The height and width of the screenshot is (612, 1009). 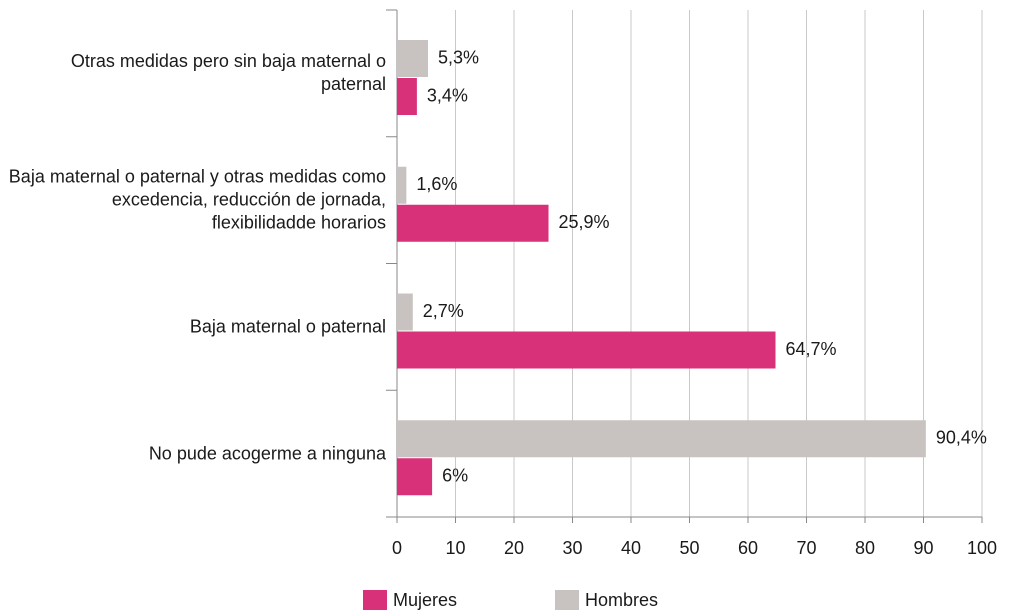 I want to click on data-label: 2,7%, so click(x=443, y=311).